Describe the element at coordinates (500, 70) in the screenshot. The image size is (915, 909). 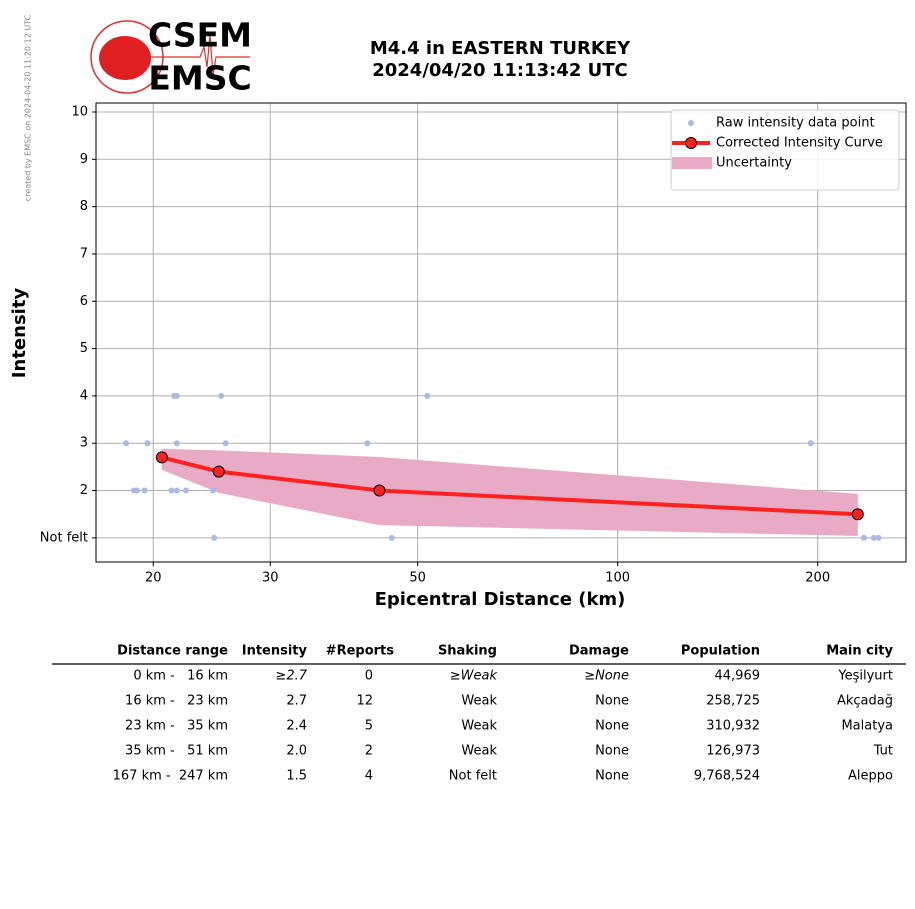
I see `chart-subtitle: 2024/04/20 11:13:42 UTC` at that location.